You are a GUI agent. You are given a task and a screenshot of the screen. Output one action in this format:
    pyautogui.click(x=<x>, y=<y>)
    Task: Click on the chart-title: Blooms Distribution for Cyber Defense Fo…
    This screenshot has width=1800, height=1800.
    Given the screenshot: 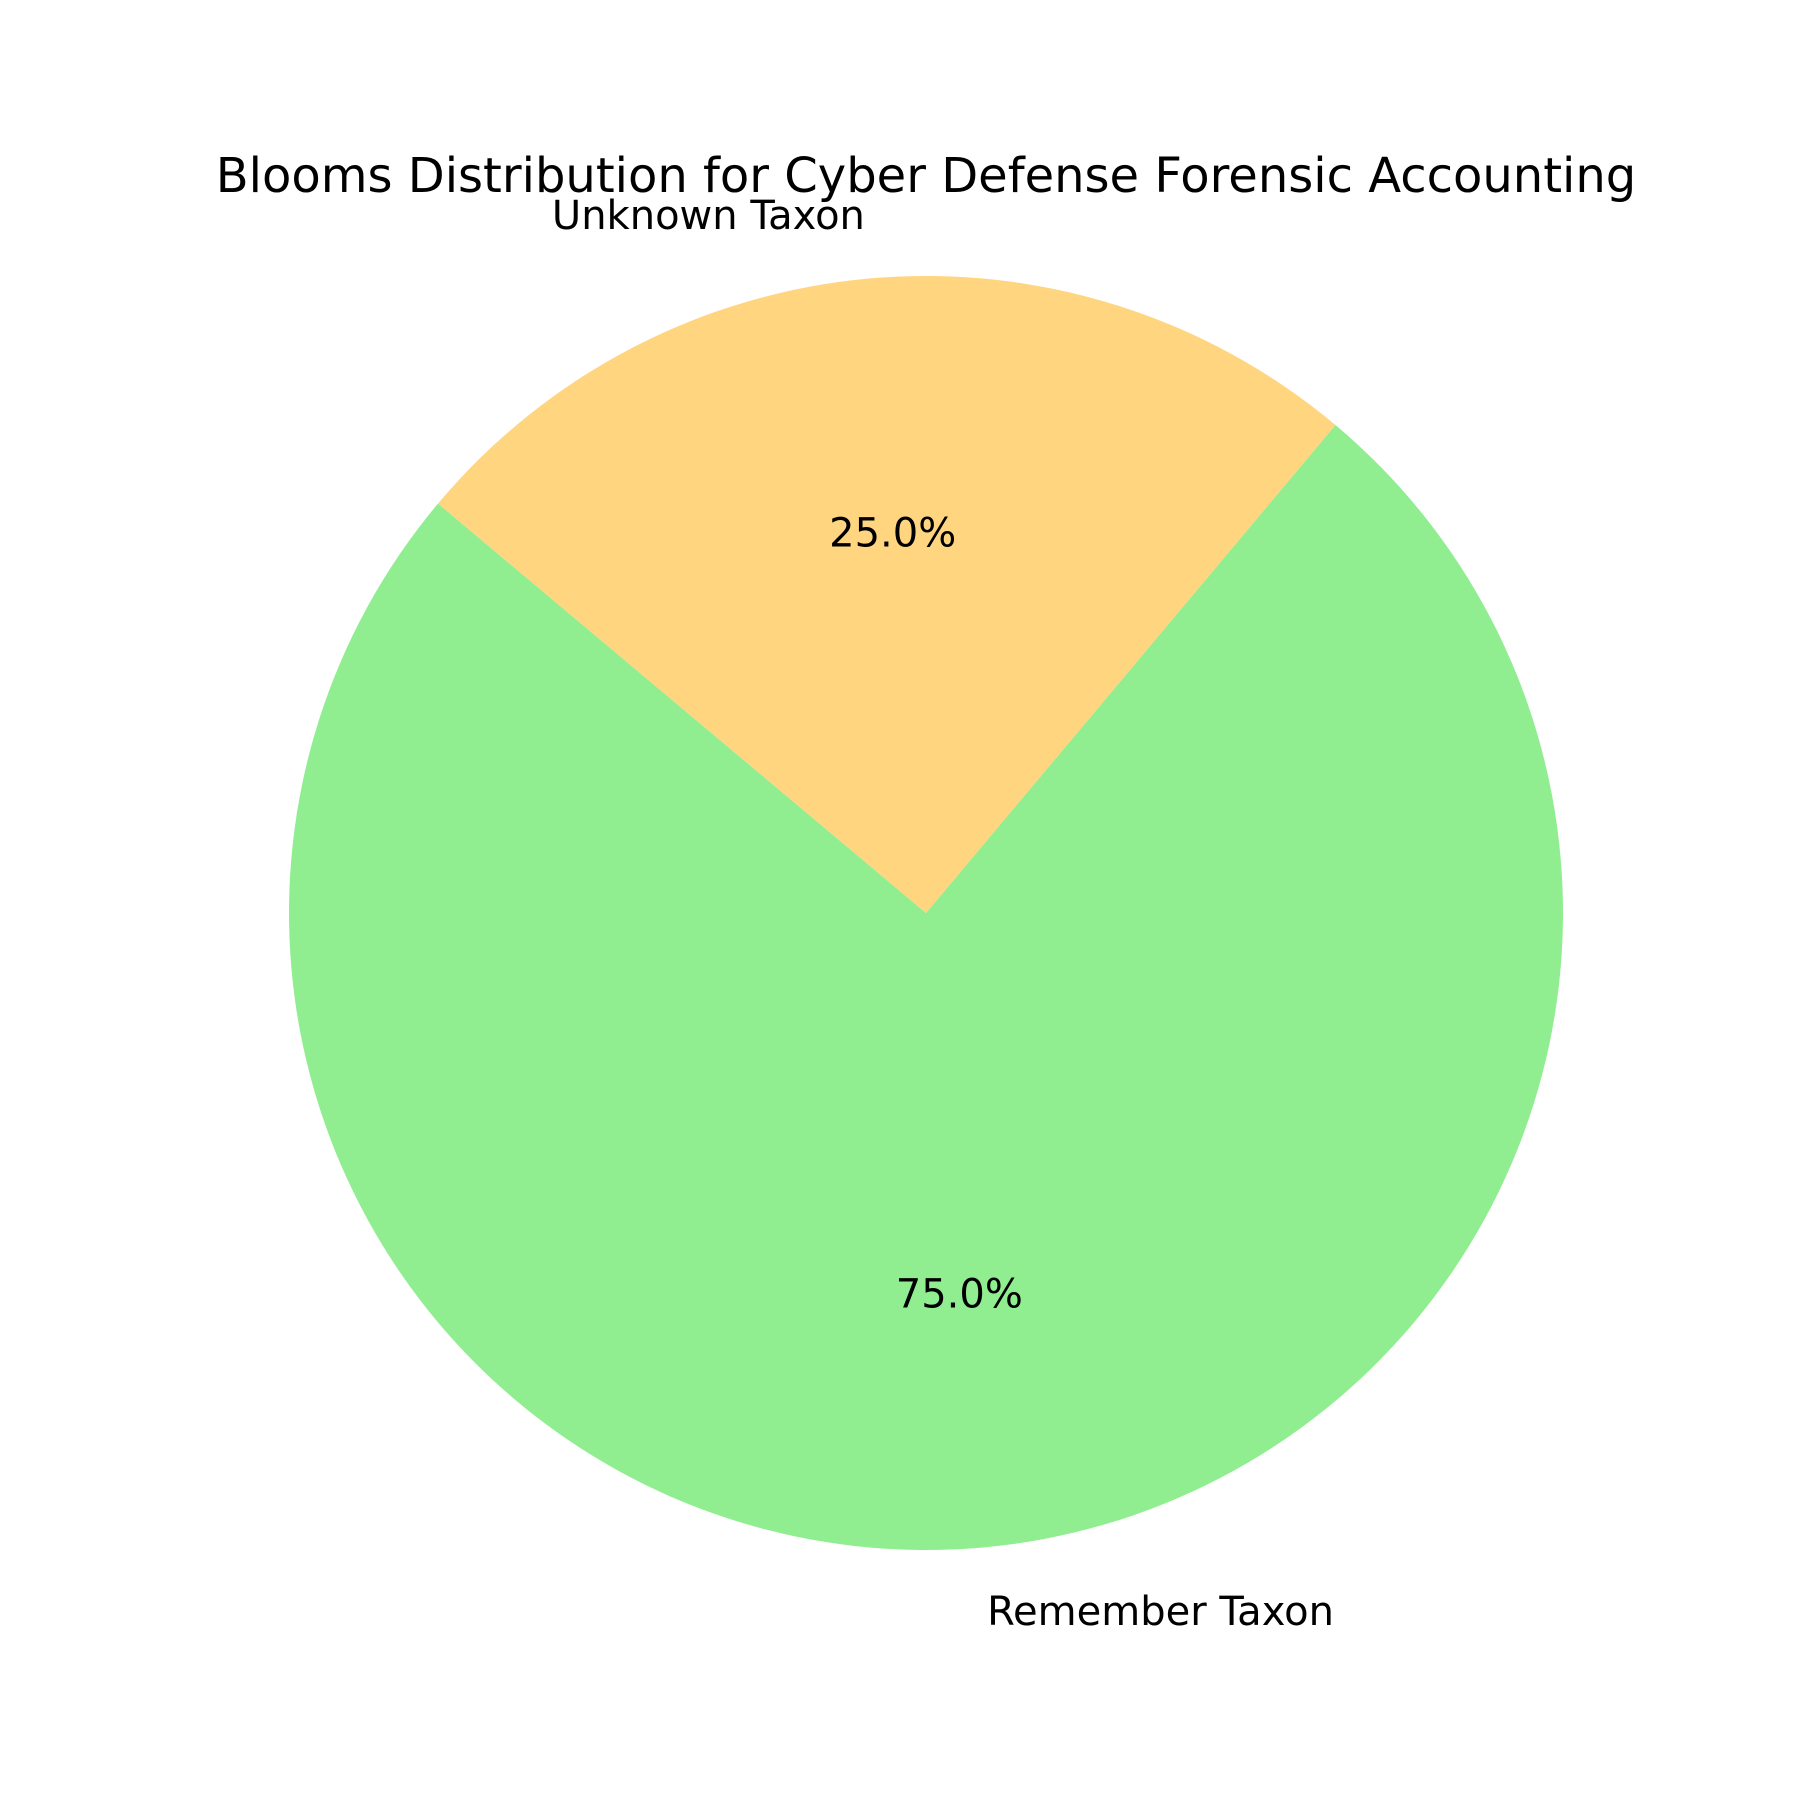 What is the action you would take?
    pyautogui.click(x=926, y=176)
    